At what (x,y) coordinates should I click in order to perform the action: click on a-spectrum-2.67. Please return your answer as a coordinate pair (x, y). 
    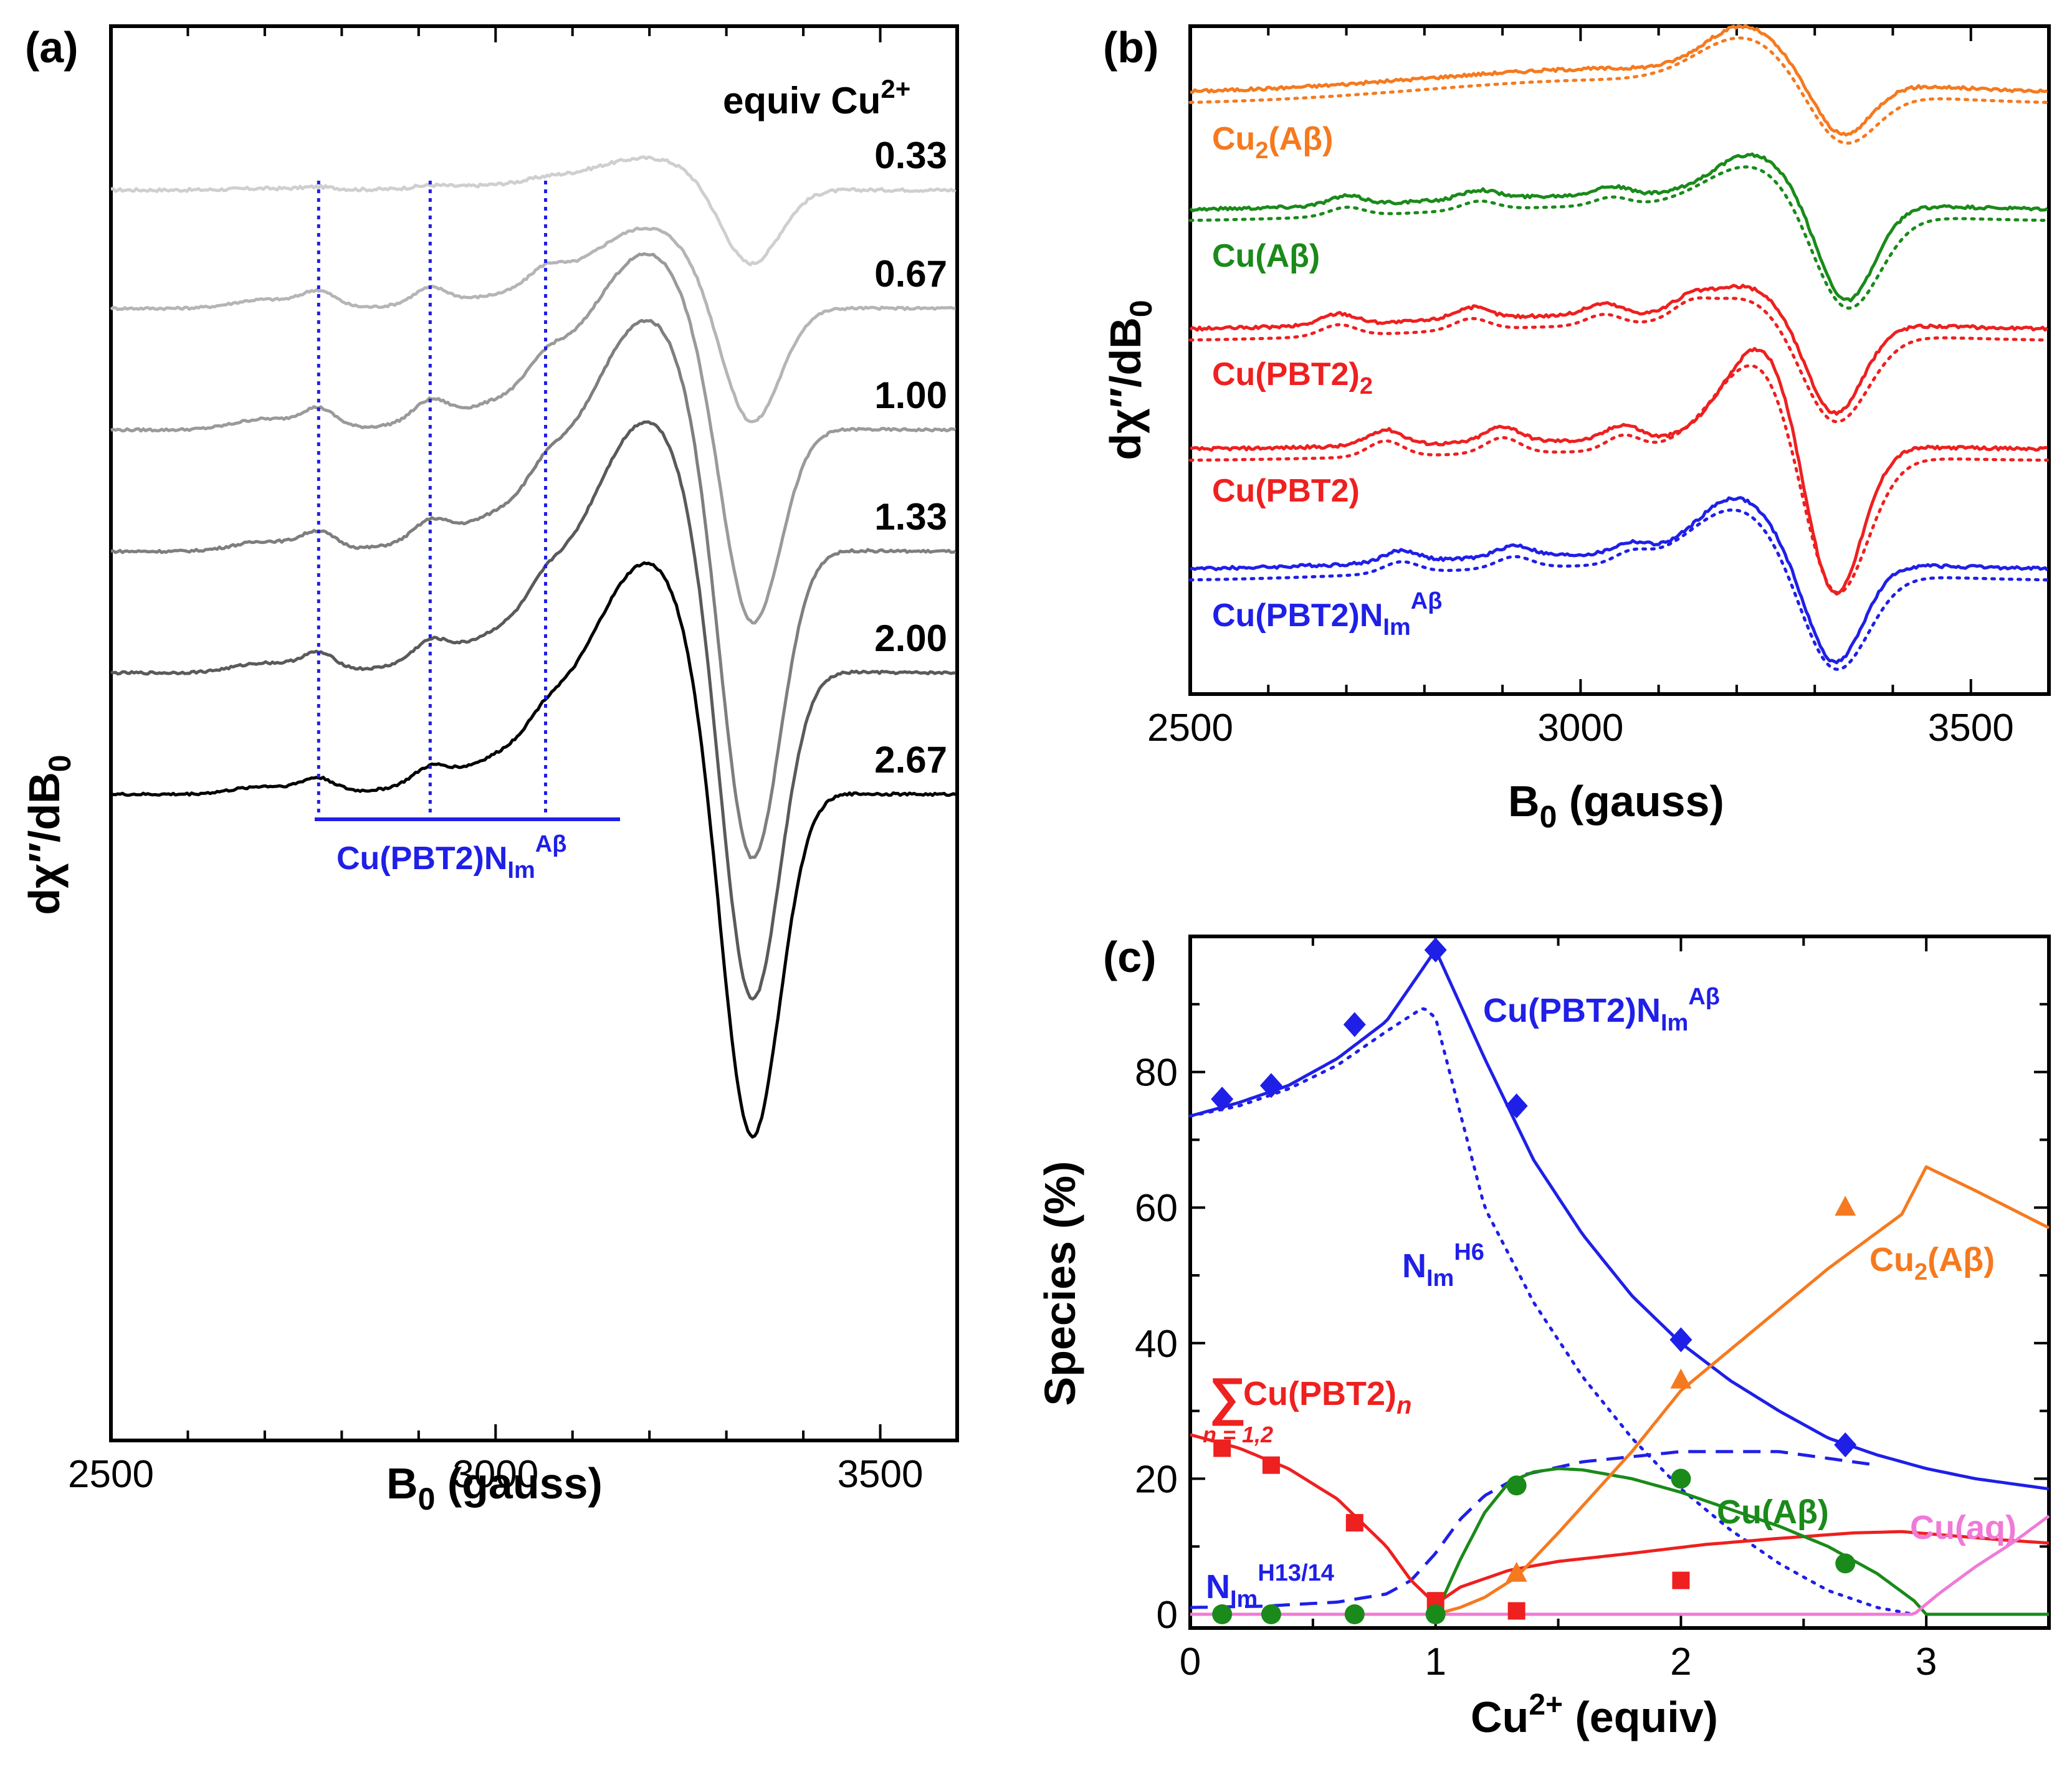
    Looking at the image, I should click on (533, 850).